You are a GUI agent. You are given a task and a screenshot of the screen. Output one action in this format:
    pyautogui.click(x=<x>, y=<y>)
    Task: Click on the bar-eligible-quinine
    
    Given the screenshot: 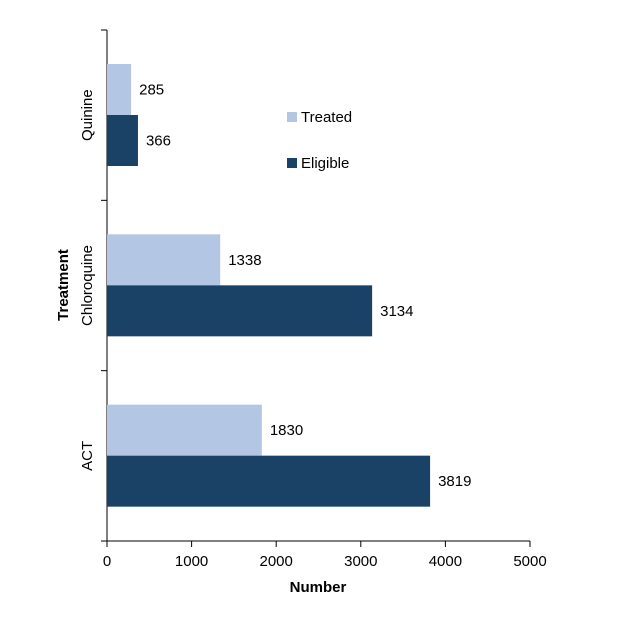 What is the action you would take?
    pyautogui.click(x=122, y=140)
    